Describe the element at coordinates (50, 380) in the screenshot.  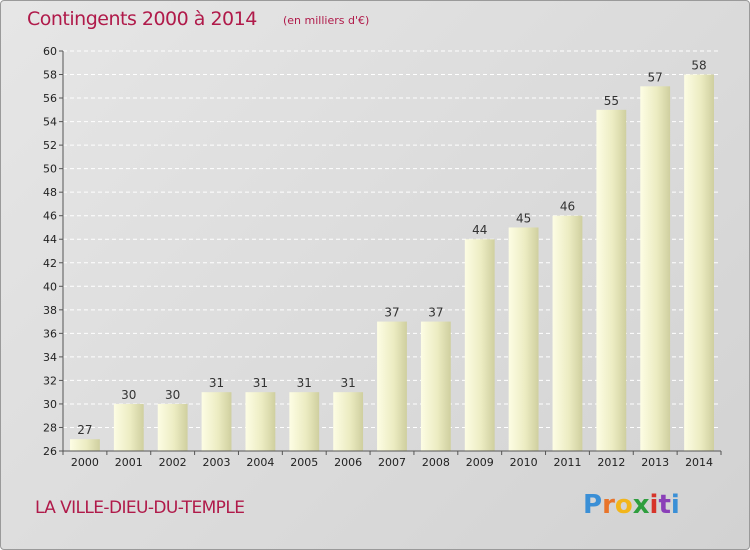
I see `y-tick-label: 32` at that location.